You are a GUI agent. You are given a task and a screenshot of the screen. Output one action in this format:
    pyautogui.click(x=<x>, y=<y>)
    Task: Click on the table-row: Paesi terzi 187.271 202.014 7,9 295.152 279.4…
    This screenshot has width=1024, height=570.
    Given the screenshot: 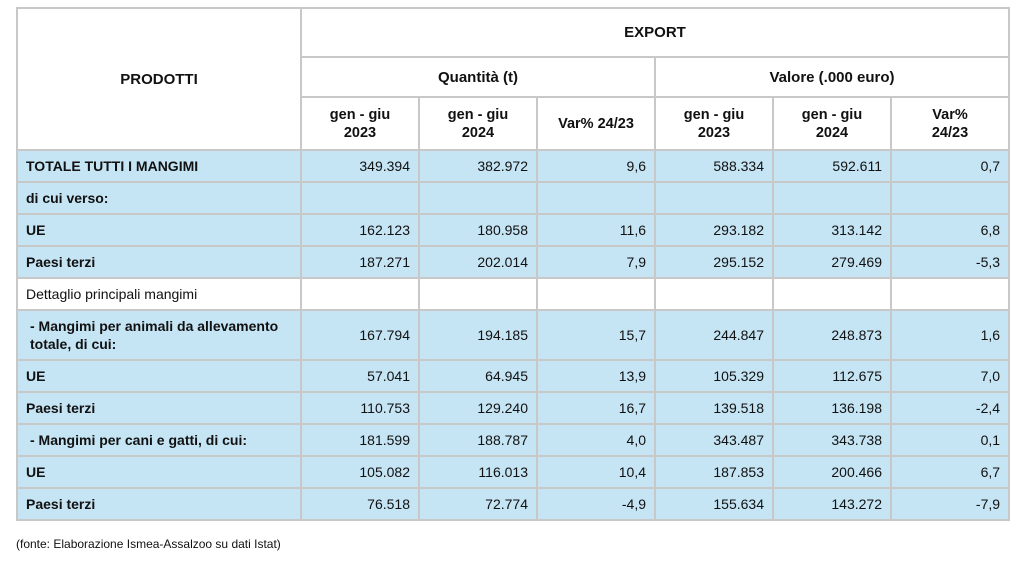 What is the action you would take?
    pyautogui.click(x=513, y=262)
    